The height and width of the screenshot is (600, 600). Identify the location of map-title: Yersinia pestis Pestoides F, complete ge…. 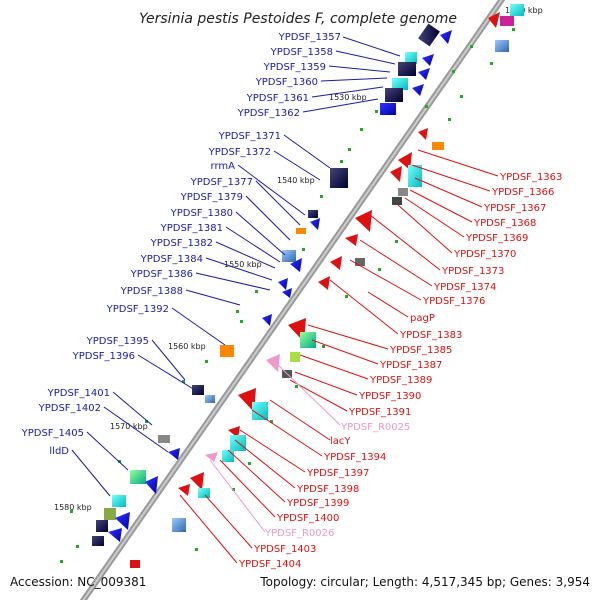
(298, 19).